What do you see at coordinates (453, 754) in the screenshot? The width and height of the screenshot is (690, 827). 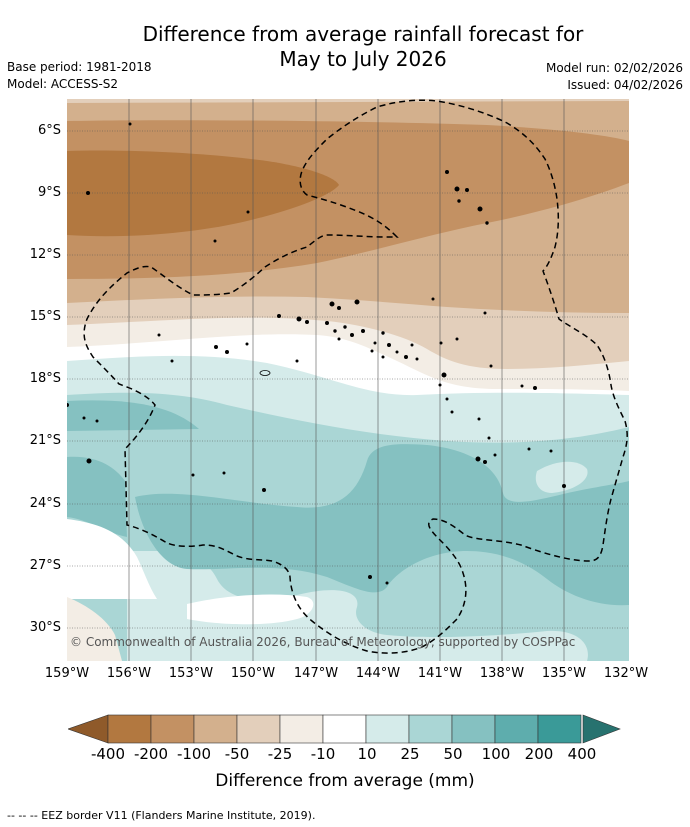 I see `colorbar-label: 50` at bounding box center [453, 754].